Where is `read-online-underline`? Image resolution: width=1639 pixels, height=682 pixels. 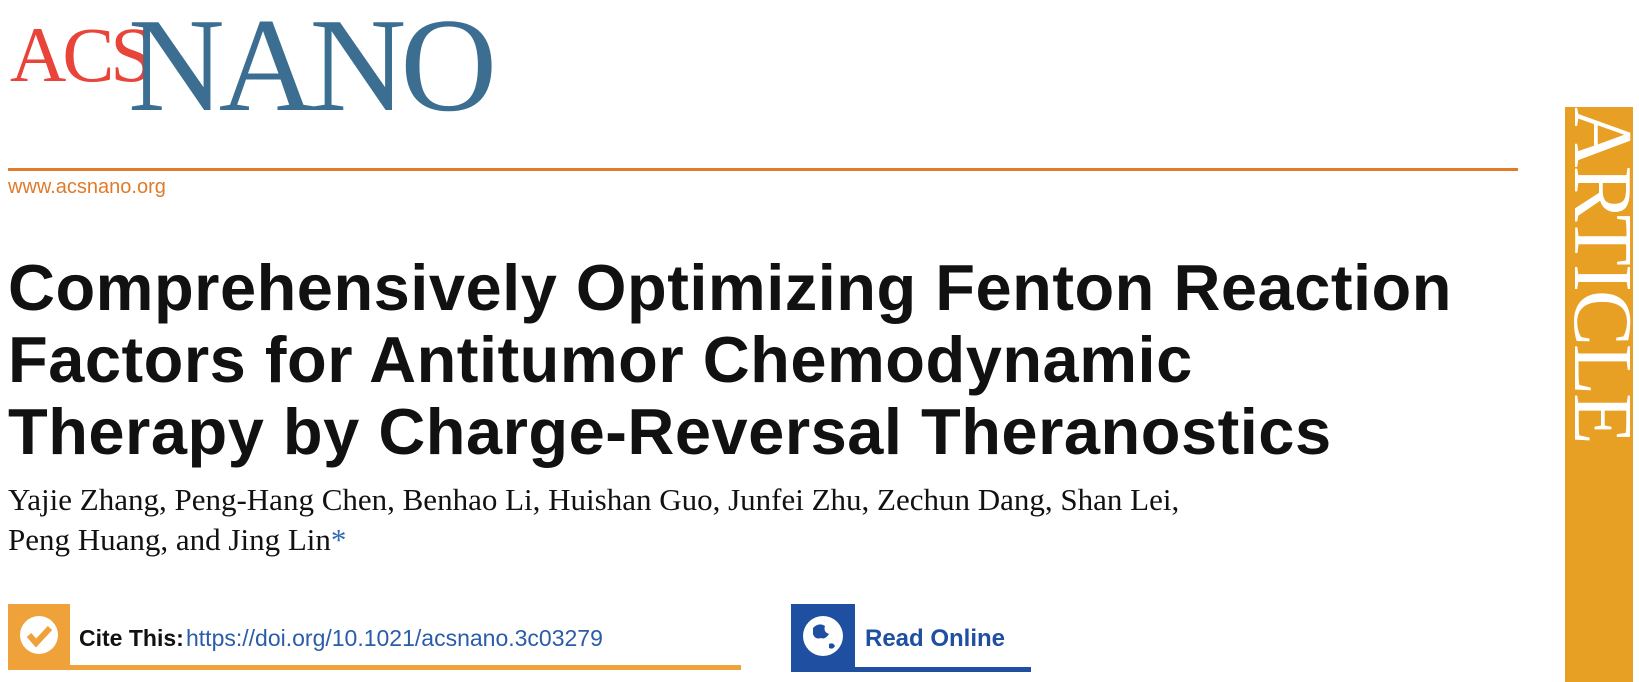 read-online-underline is located at coordinates (911, 669).